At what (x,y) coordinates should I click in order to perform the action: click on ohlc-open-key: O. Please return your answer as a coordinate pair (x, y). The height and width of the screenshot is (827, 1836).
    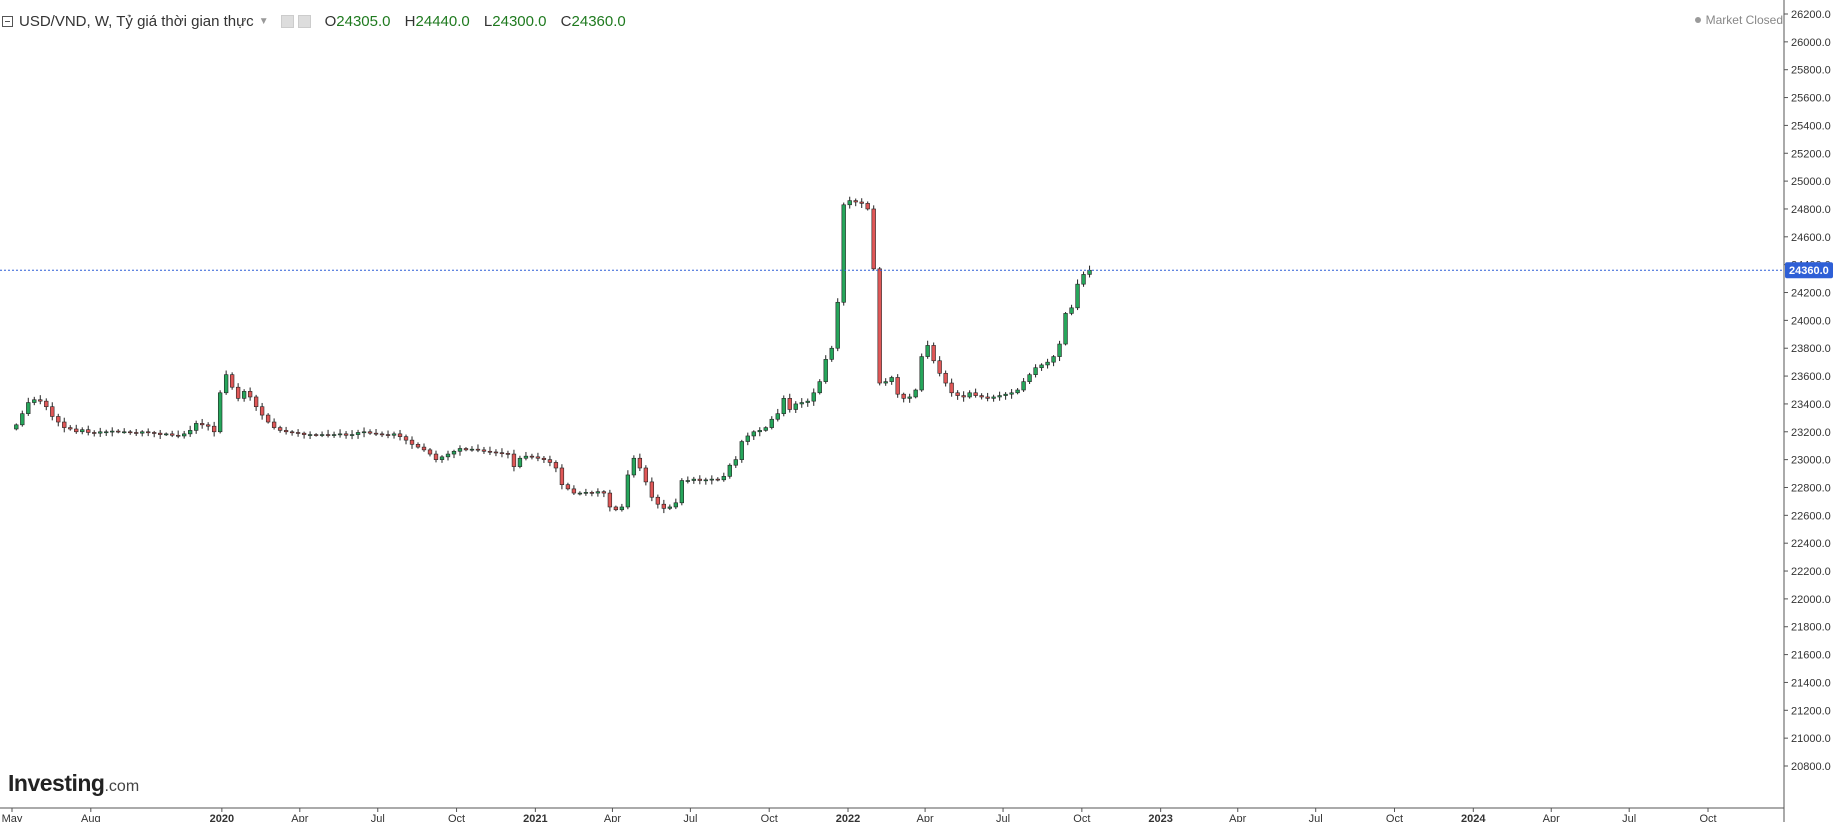
    Looking at the image, I should click on (330, 21).